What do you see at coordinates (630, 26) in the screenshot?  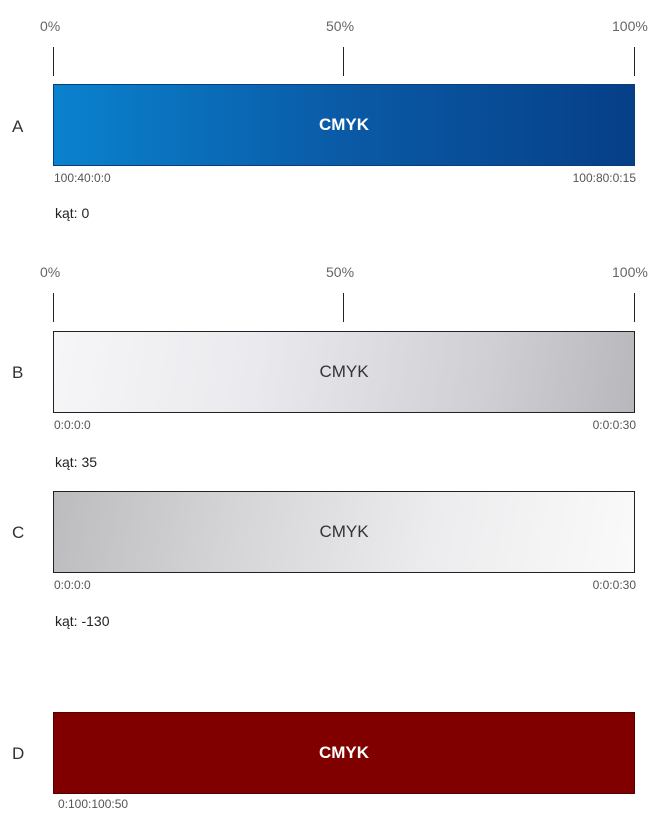 I see `scale-top-100-label: 100%` at bounding box center [630, 26].